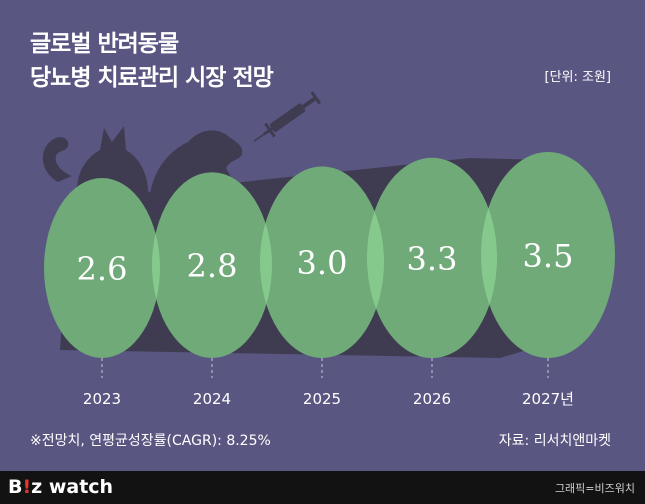  Describe the element at coordinates (37, 487) in the screenshot. I see `logo-mid: z` at that location.